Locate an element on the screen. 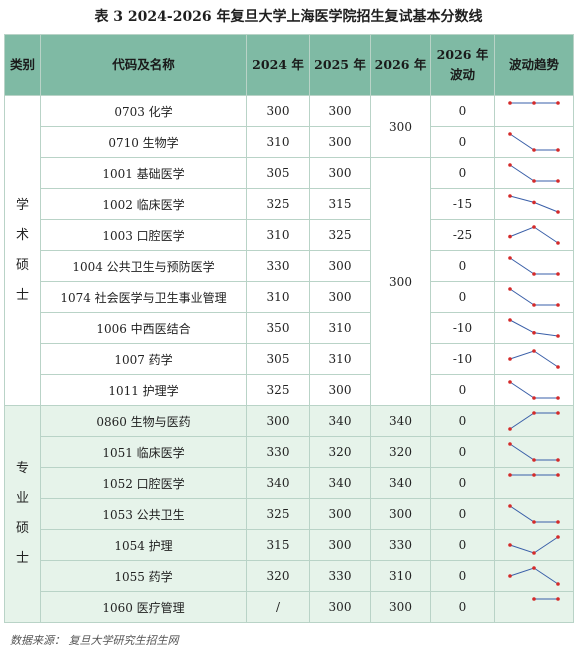 The height and width of the screenshot is (654, 577). score-change: -15 is located at coordinates (462, 204).